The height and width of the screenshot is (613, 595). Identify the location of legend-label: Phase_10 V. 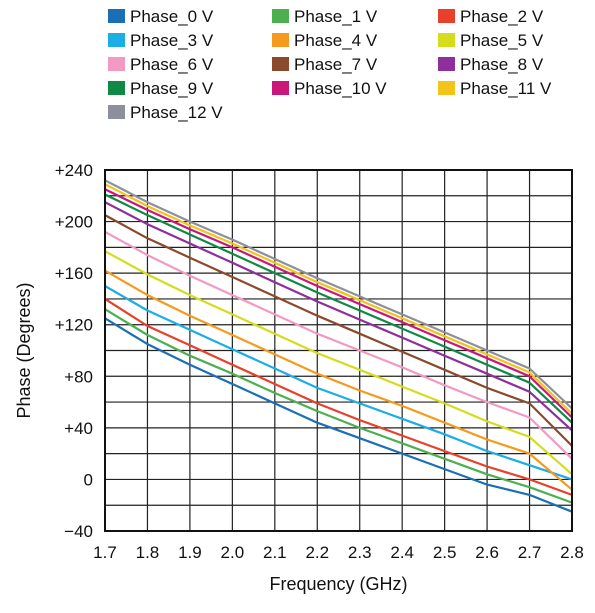
(340, 88).